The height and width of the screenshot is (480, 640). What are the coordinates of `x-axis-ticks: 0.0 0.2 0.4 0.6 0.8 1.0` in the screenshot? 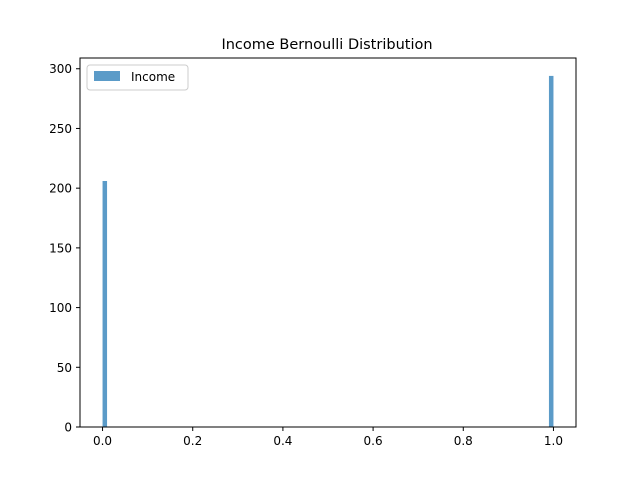 It's located at (328, 437).